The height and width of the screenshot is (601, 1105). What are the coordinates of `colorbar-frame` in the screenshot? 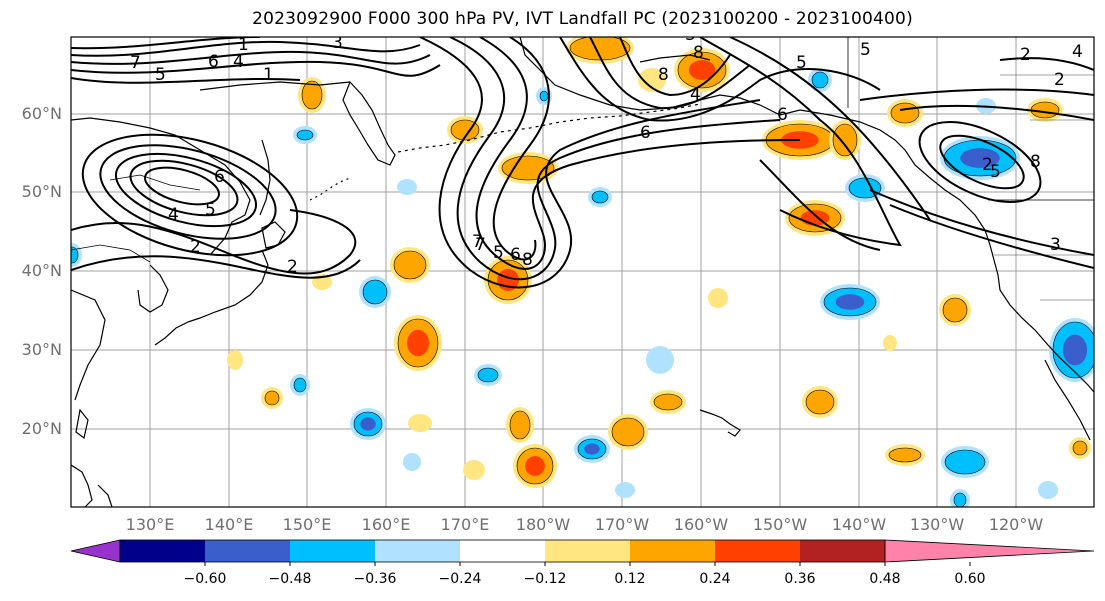 It's located at (502, 551).